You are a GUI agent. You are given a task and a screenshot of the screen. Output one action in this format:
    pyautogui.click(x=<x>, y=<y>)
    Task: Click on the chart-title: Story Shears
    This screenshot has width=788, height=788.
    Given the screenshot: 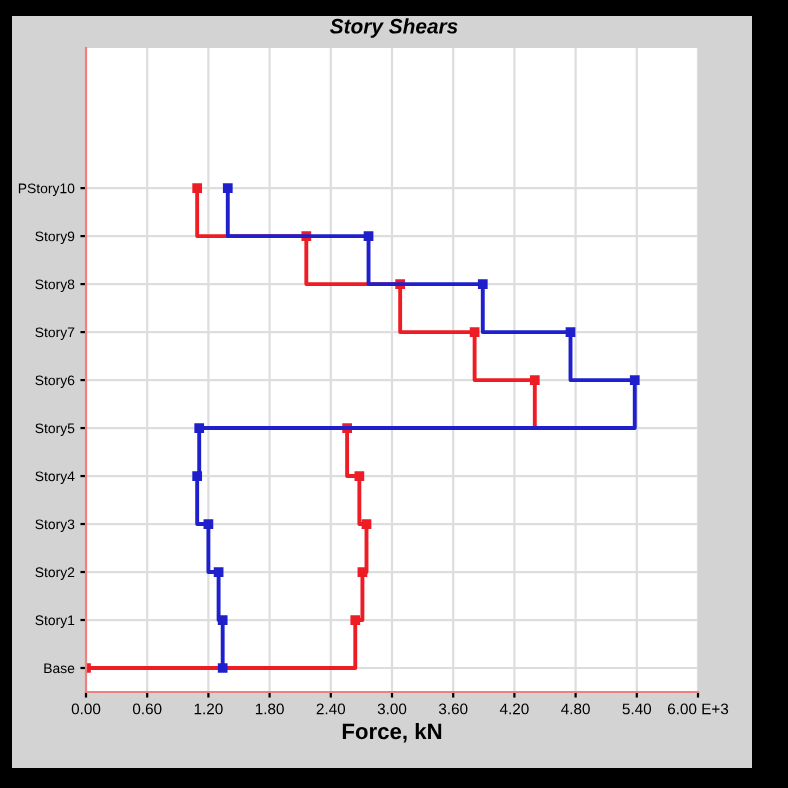 What is the action you would take?
    pyautogui.click(x=393, y=28)
    